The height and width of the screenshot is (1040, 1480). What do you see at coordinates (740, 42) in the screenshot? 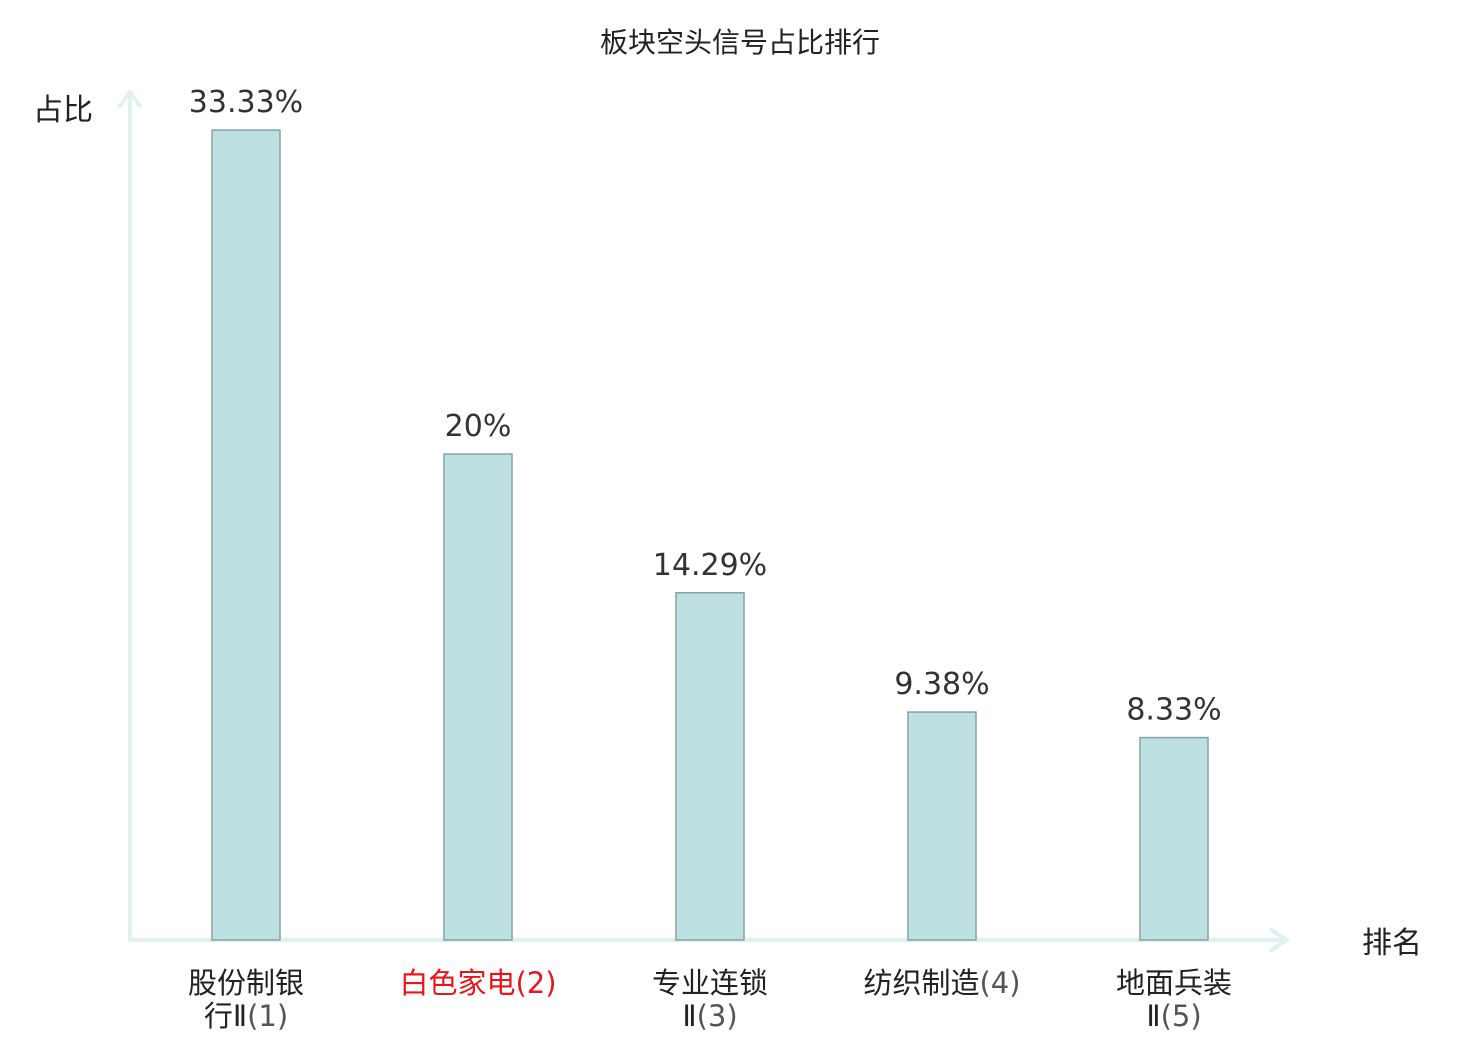
I see `chart-title: 板块空头信号占比排行` at bounding box center [740, 42].